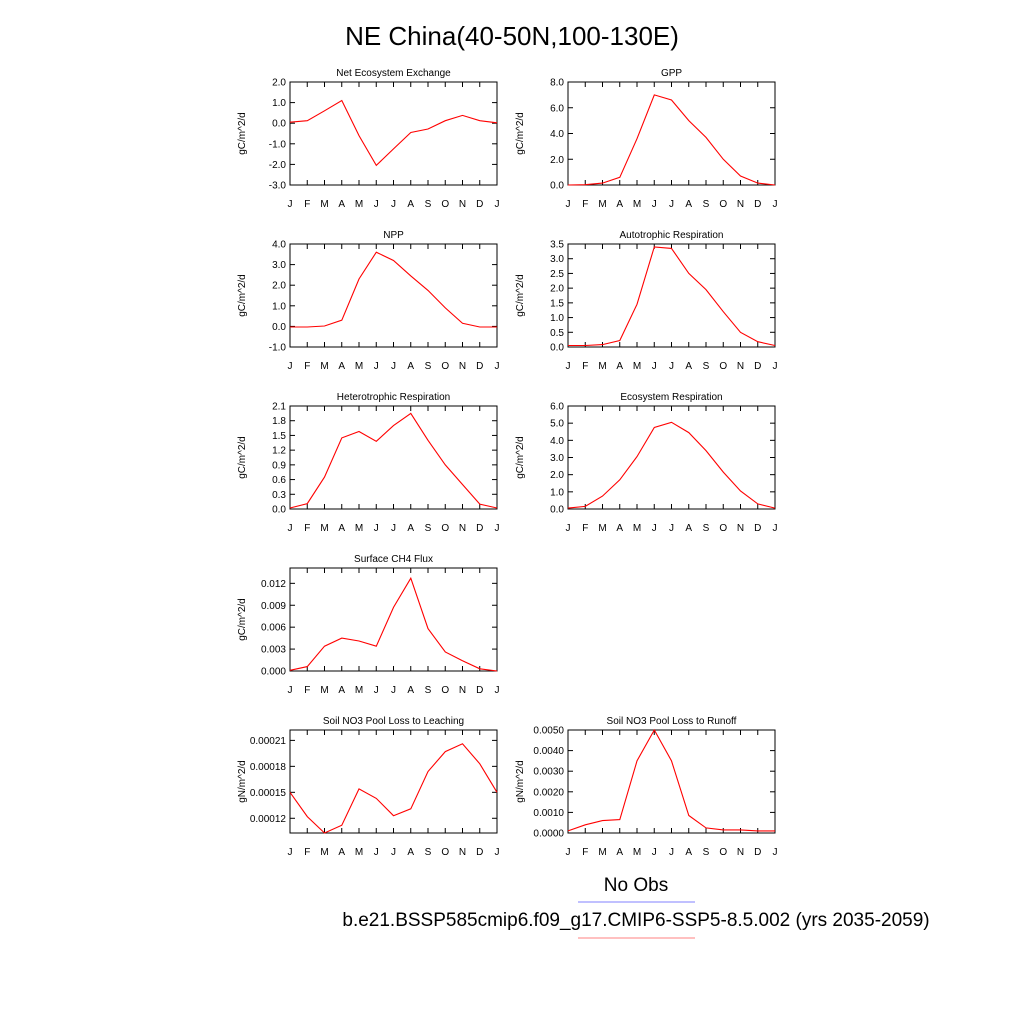 This screenshot has width=1024, height=1024. I want to click on y-tick-label: 1.5, so click(557, 303).